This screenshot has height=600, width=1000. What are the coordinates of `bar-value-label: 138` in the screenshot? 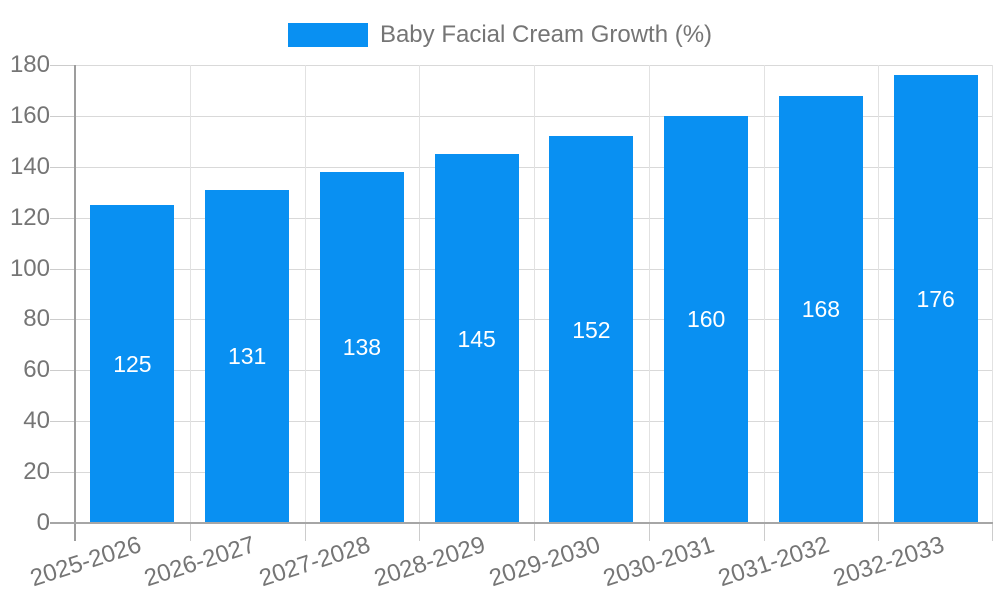 It's located at (362, 347).